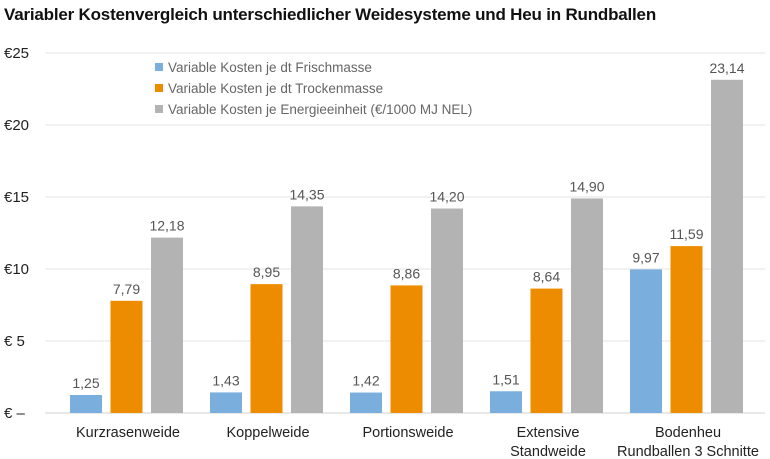  Describe the element at coordinates (85, 383) in the screenshot. I see `data-label: 1,25` at that location.